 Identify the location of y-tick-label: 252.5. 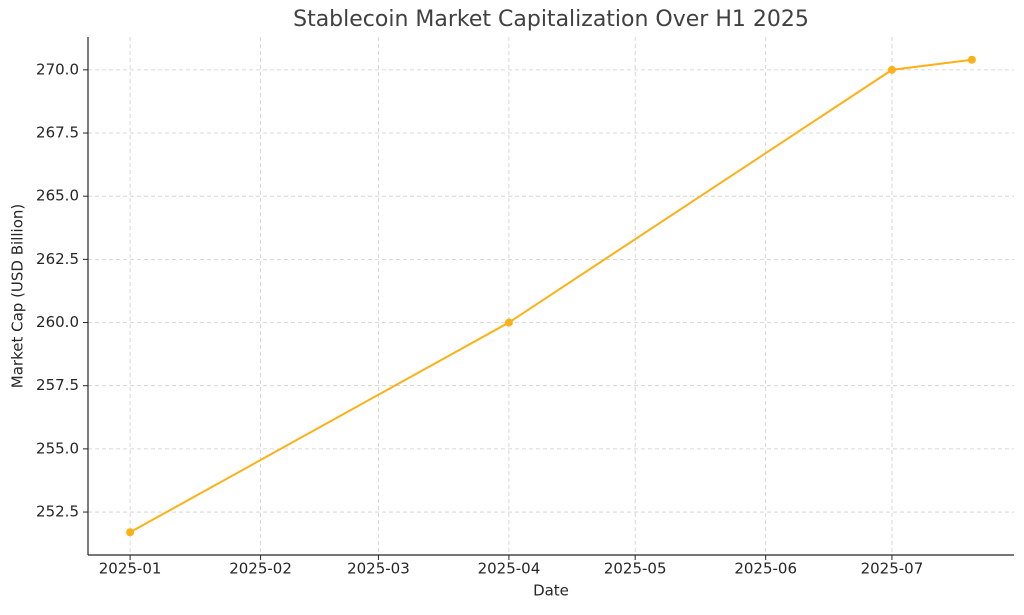
(57, 512).